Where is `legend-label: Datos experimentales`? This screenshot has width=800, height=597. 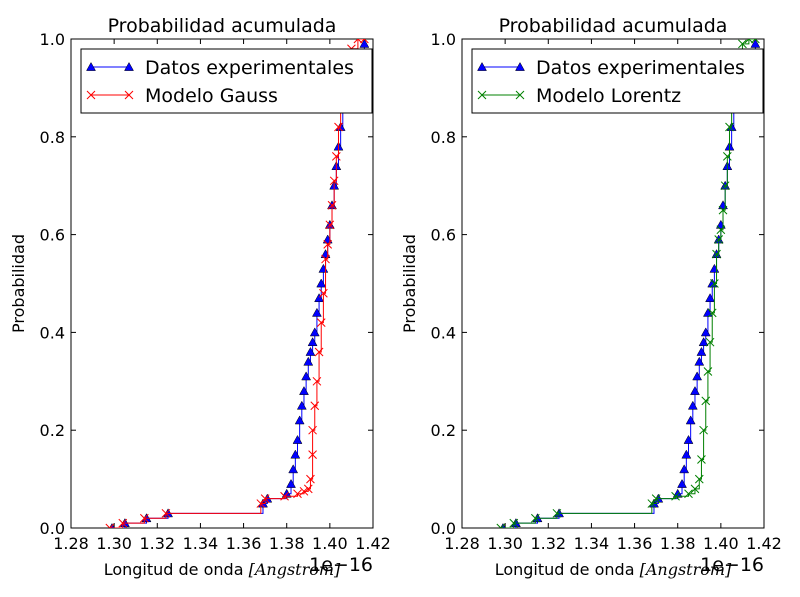
legend-label: Datos experimentales is located at coordinates (249, 68).